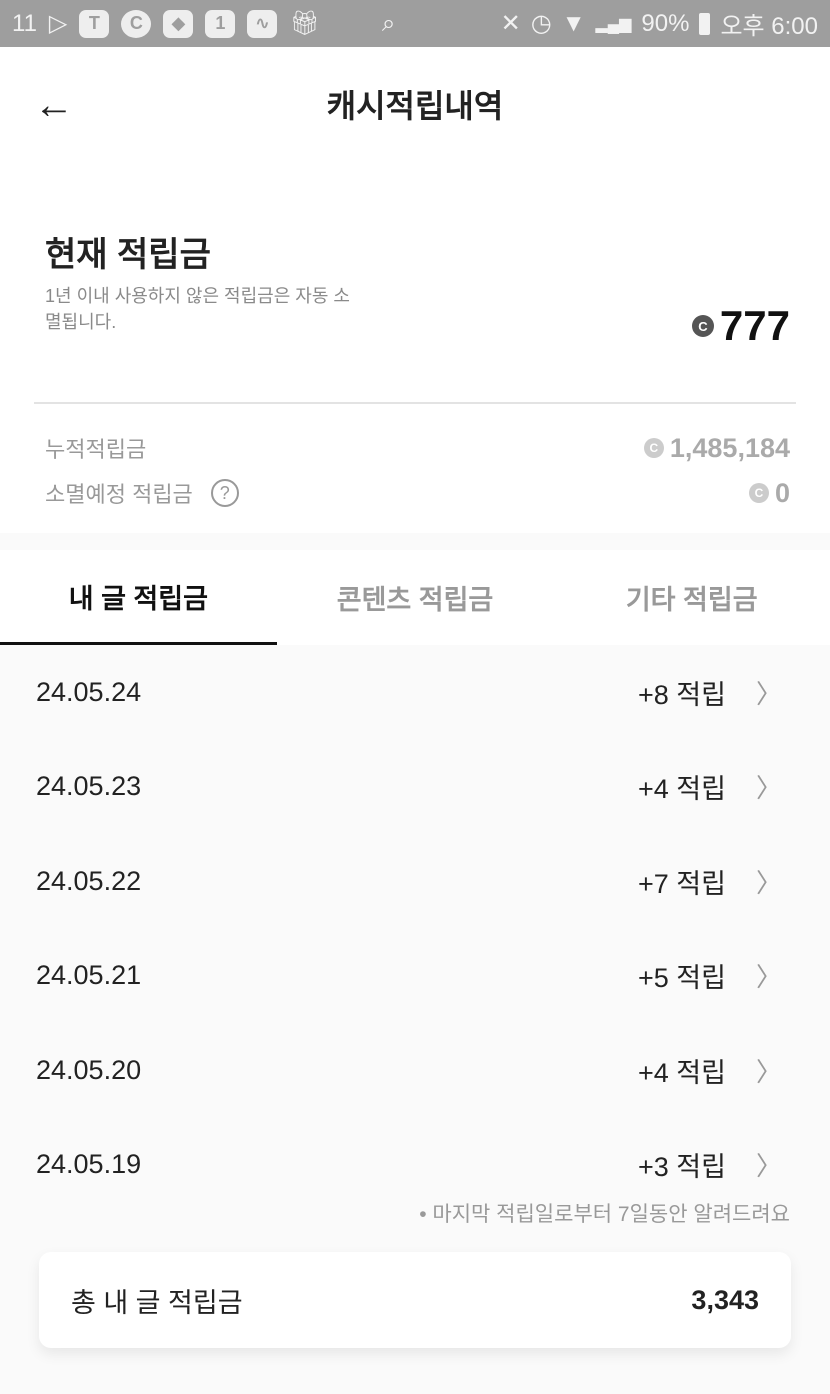 The height and width of the screenshot is (1394, 830). I want to click on entry-date: 24.05.22, so click(89, 880).